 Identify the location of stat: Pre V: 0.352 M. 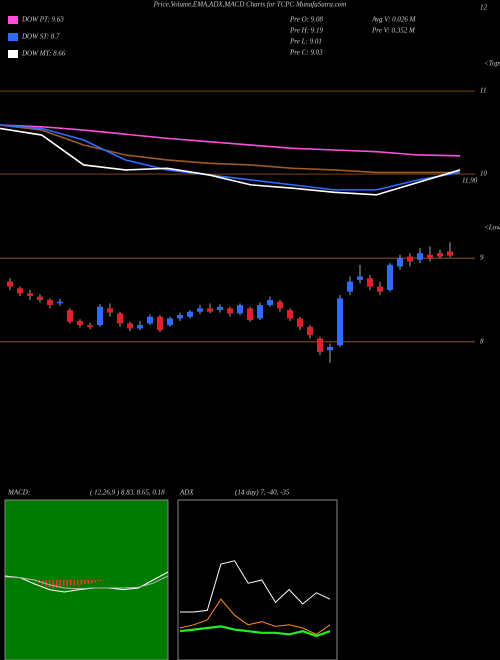
(393, 31).